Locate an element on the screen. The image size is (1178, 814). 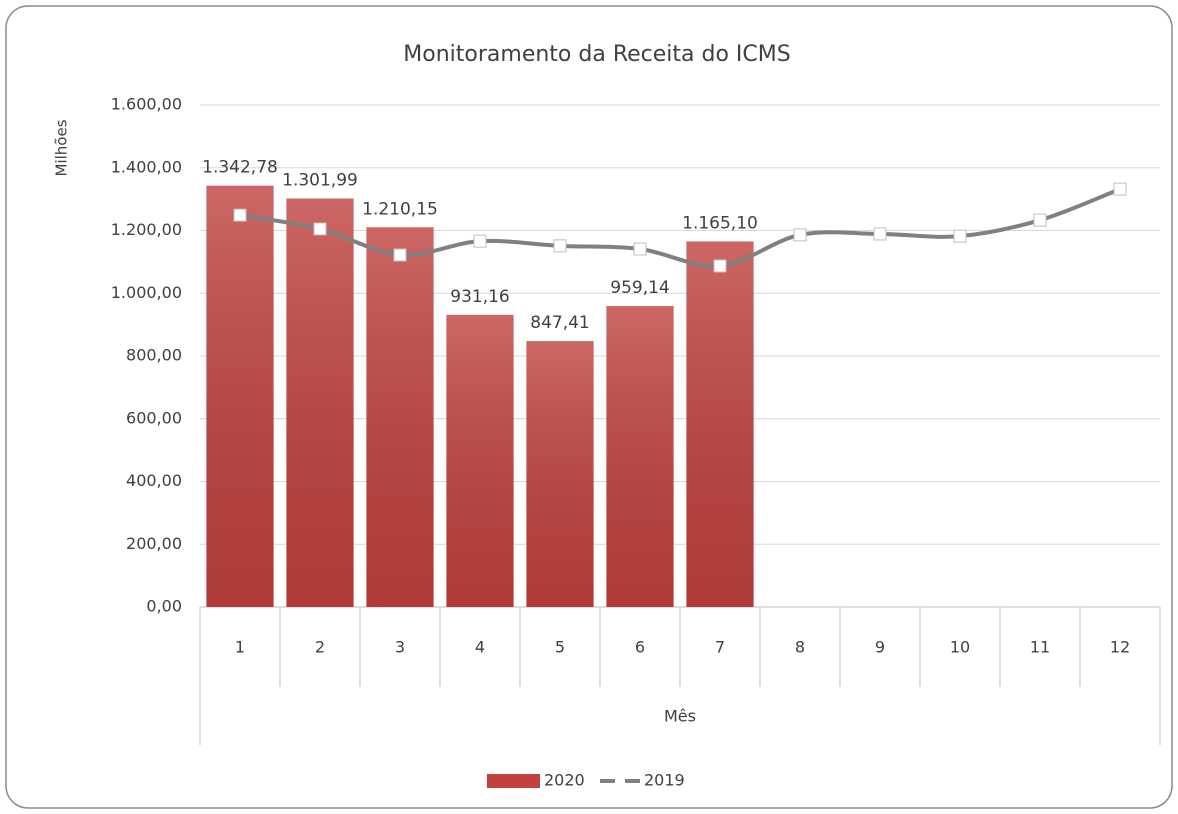
x-tick-label: 11 is located at coordinates (1040, 647).